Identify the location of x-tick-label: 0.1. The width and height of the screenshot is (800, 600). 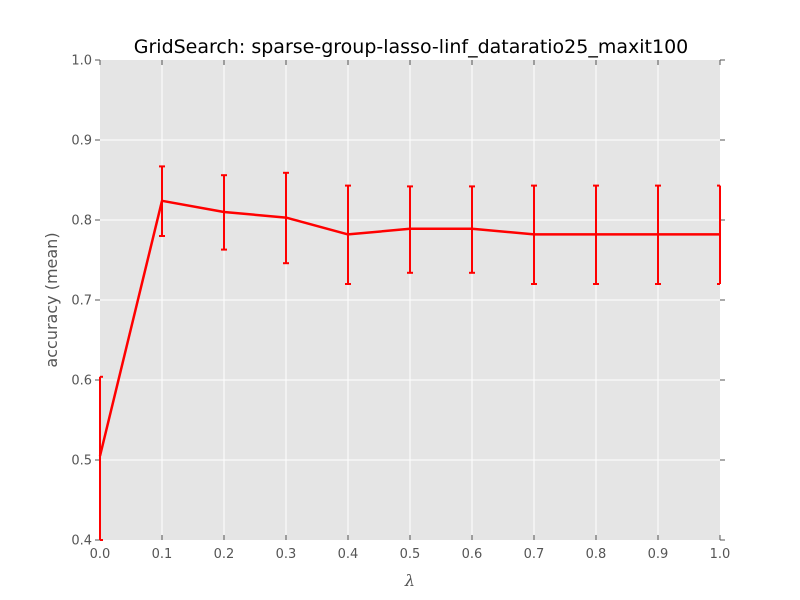
(162, 554).